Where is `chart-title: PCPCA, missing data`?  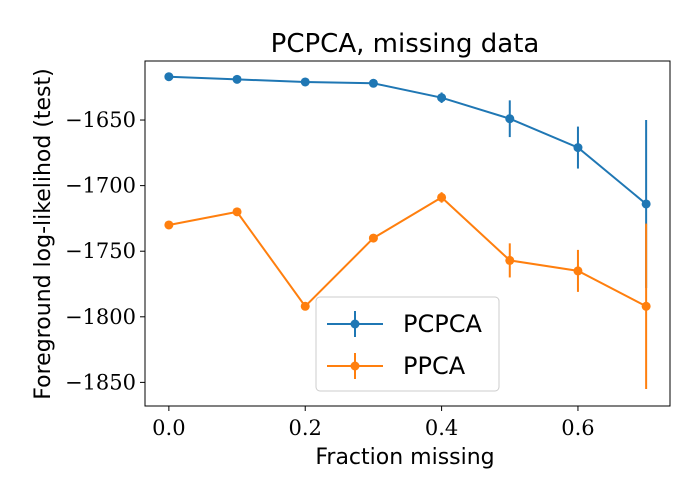
chart-title: PCPCA, missing data is located at coordinates (405, 44).